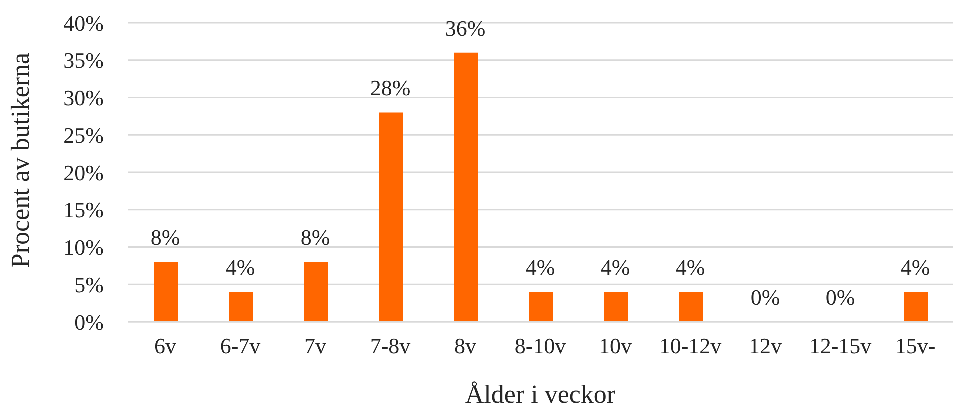 The height and width of the screenshot is (407, 953). What do you see at coordinates (465, 346) in the screenshot?
I see `x-tick-label: 8v` at bounding box center [465, 346].